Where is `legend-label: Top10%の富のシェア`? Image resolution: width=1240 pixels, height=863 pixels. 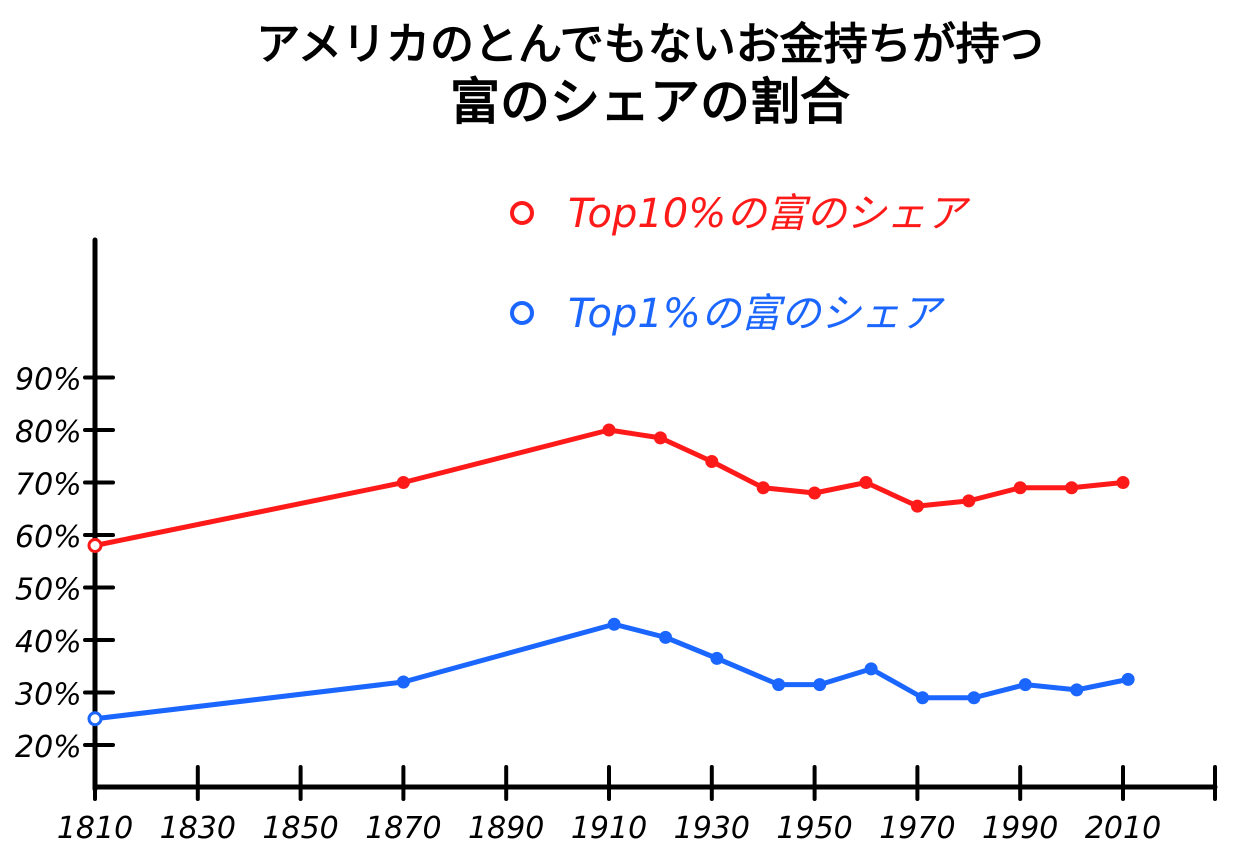 legend-label: Top10%の富のシェア is located at coordinates (769, 214).